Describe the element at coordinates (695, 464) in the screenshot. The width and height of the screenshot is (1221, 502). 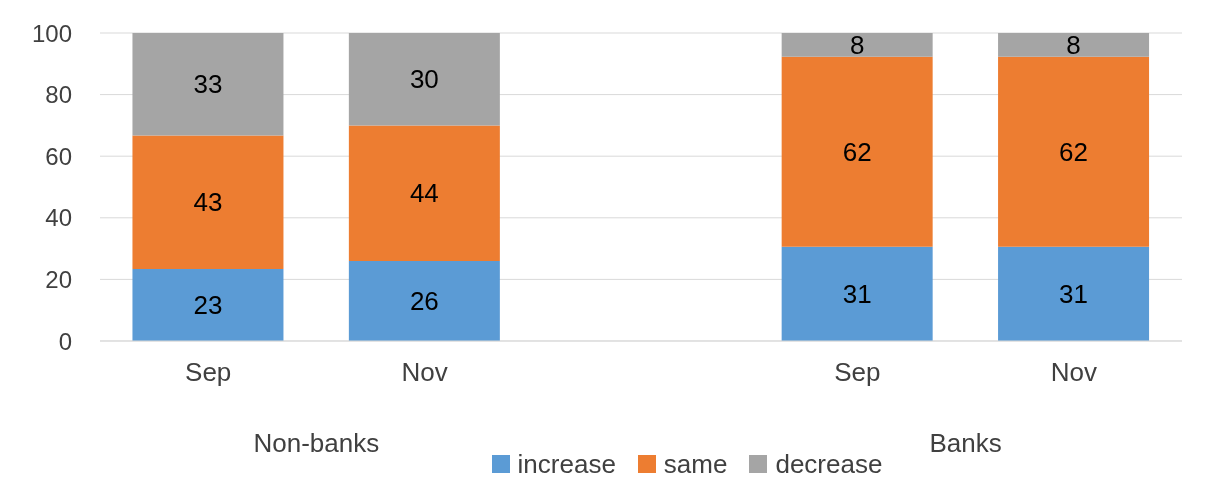
I see `legend-label: same` at that location.